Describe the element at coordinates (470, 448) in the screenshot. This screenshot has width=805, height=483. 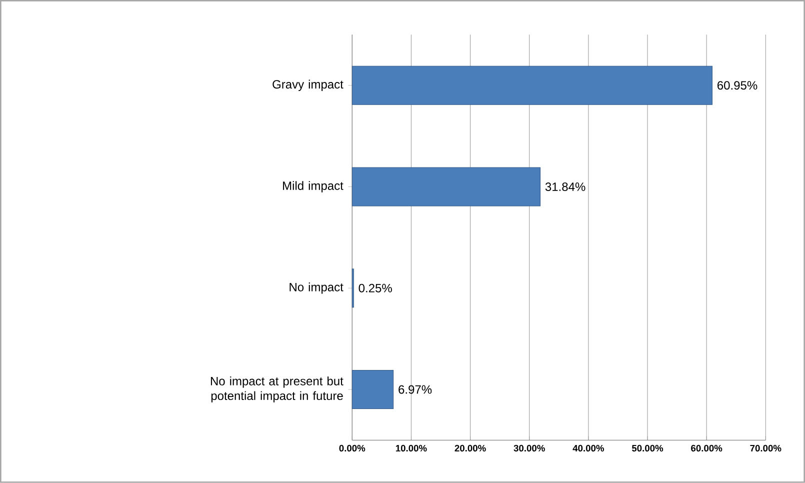
I see `x-tick-label: 20.00%` at that location.